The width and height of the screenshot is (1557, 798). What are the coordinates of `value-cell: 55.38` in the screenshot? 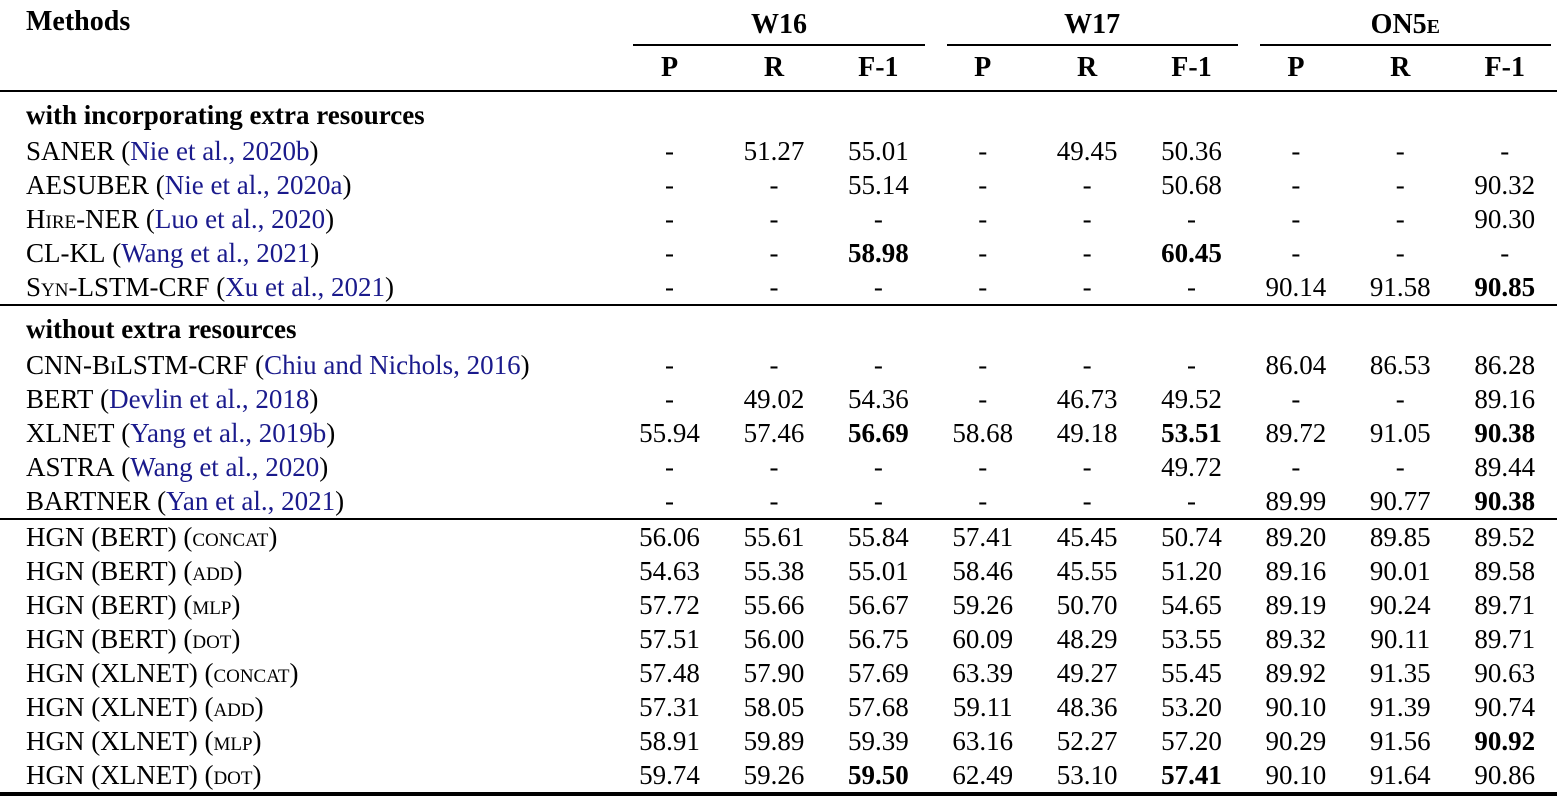 It's located at (774, 571).